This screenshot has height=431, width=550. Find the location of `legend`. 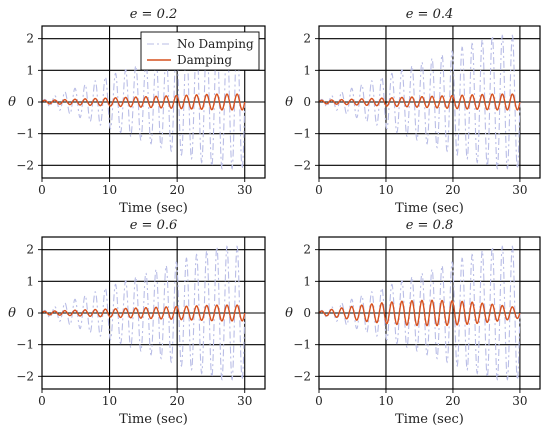

legend is located at coordinates (200, 51).